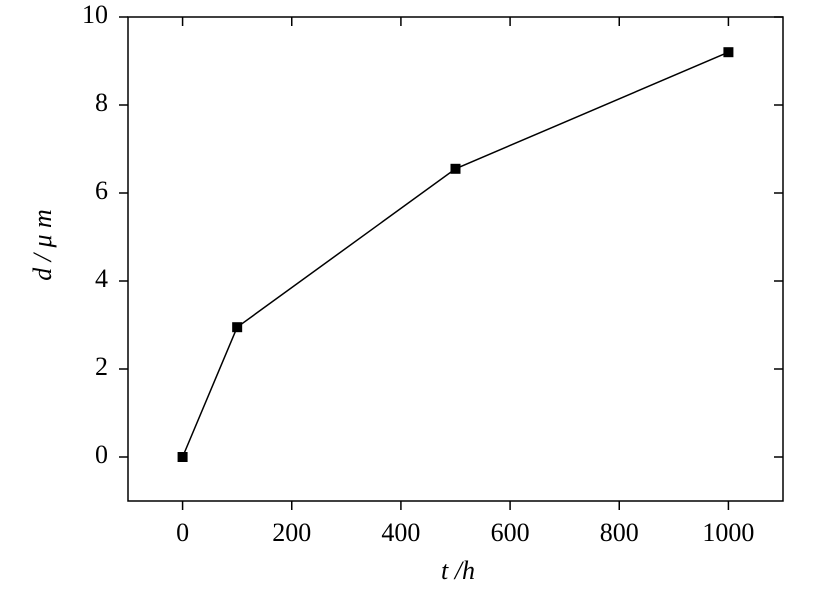 This screenshot has width=827, height=591. Describe the element at coordinates (101, 454) in the screenshot. I see `y-tick-label: 0` at that location.